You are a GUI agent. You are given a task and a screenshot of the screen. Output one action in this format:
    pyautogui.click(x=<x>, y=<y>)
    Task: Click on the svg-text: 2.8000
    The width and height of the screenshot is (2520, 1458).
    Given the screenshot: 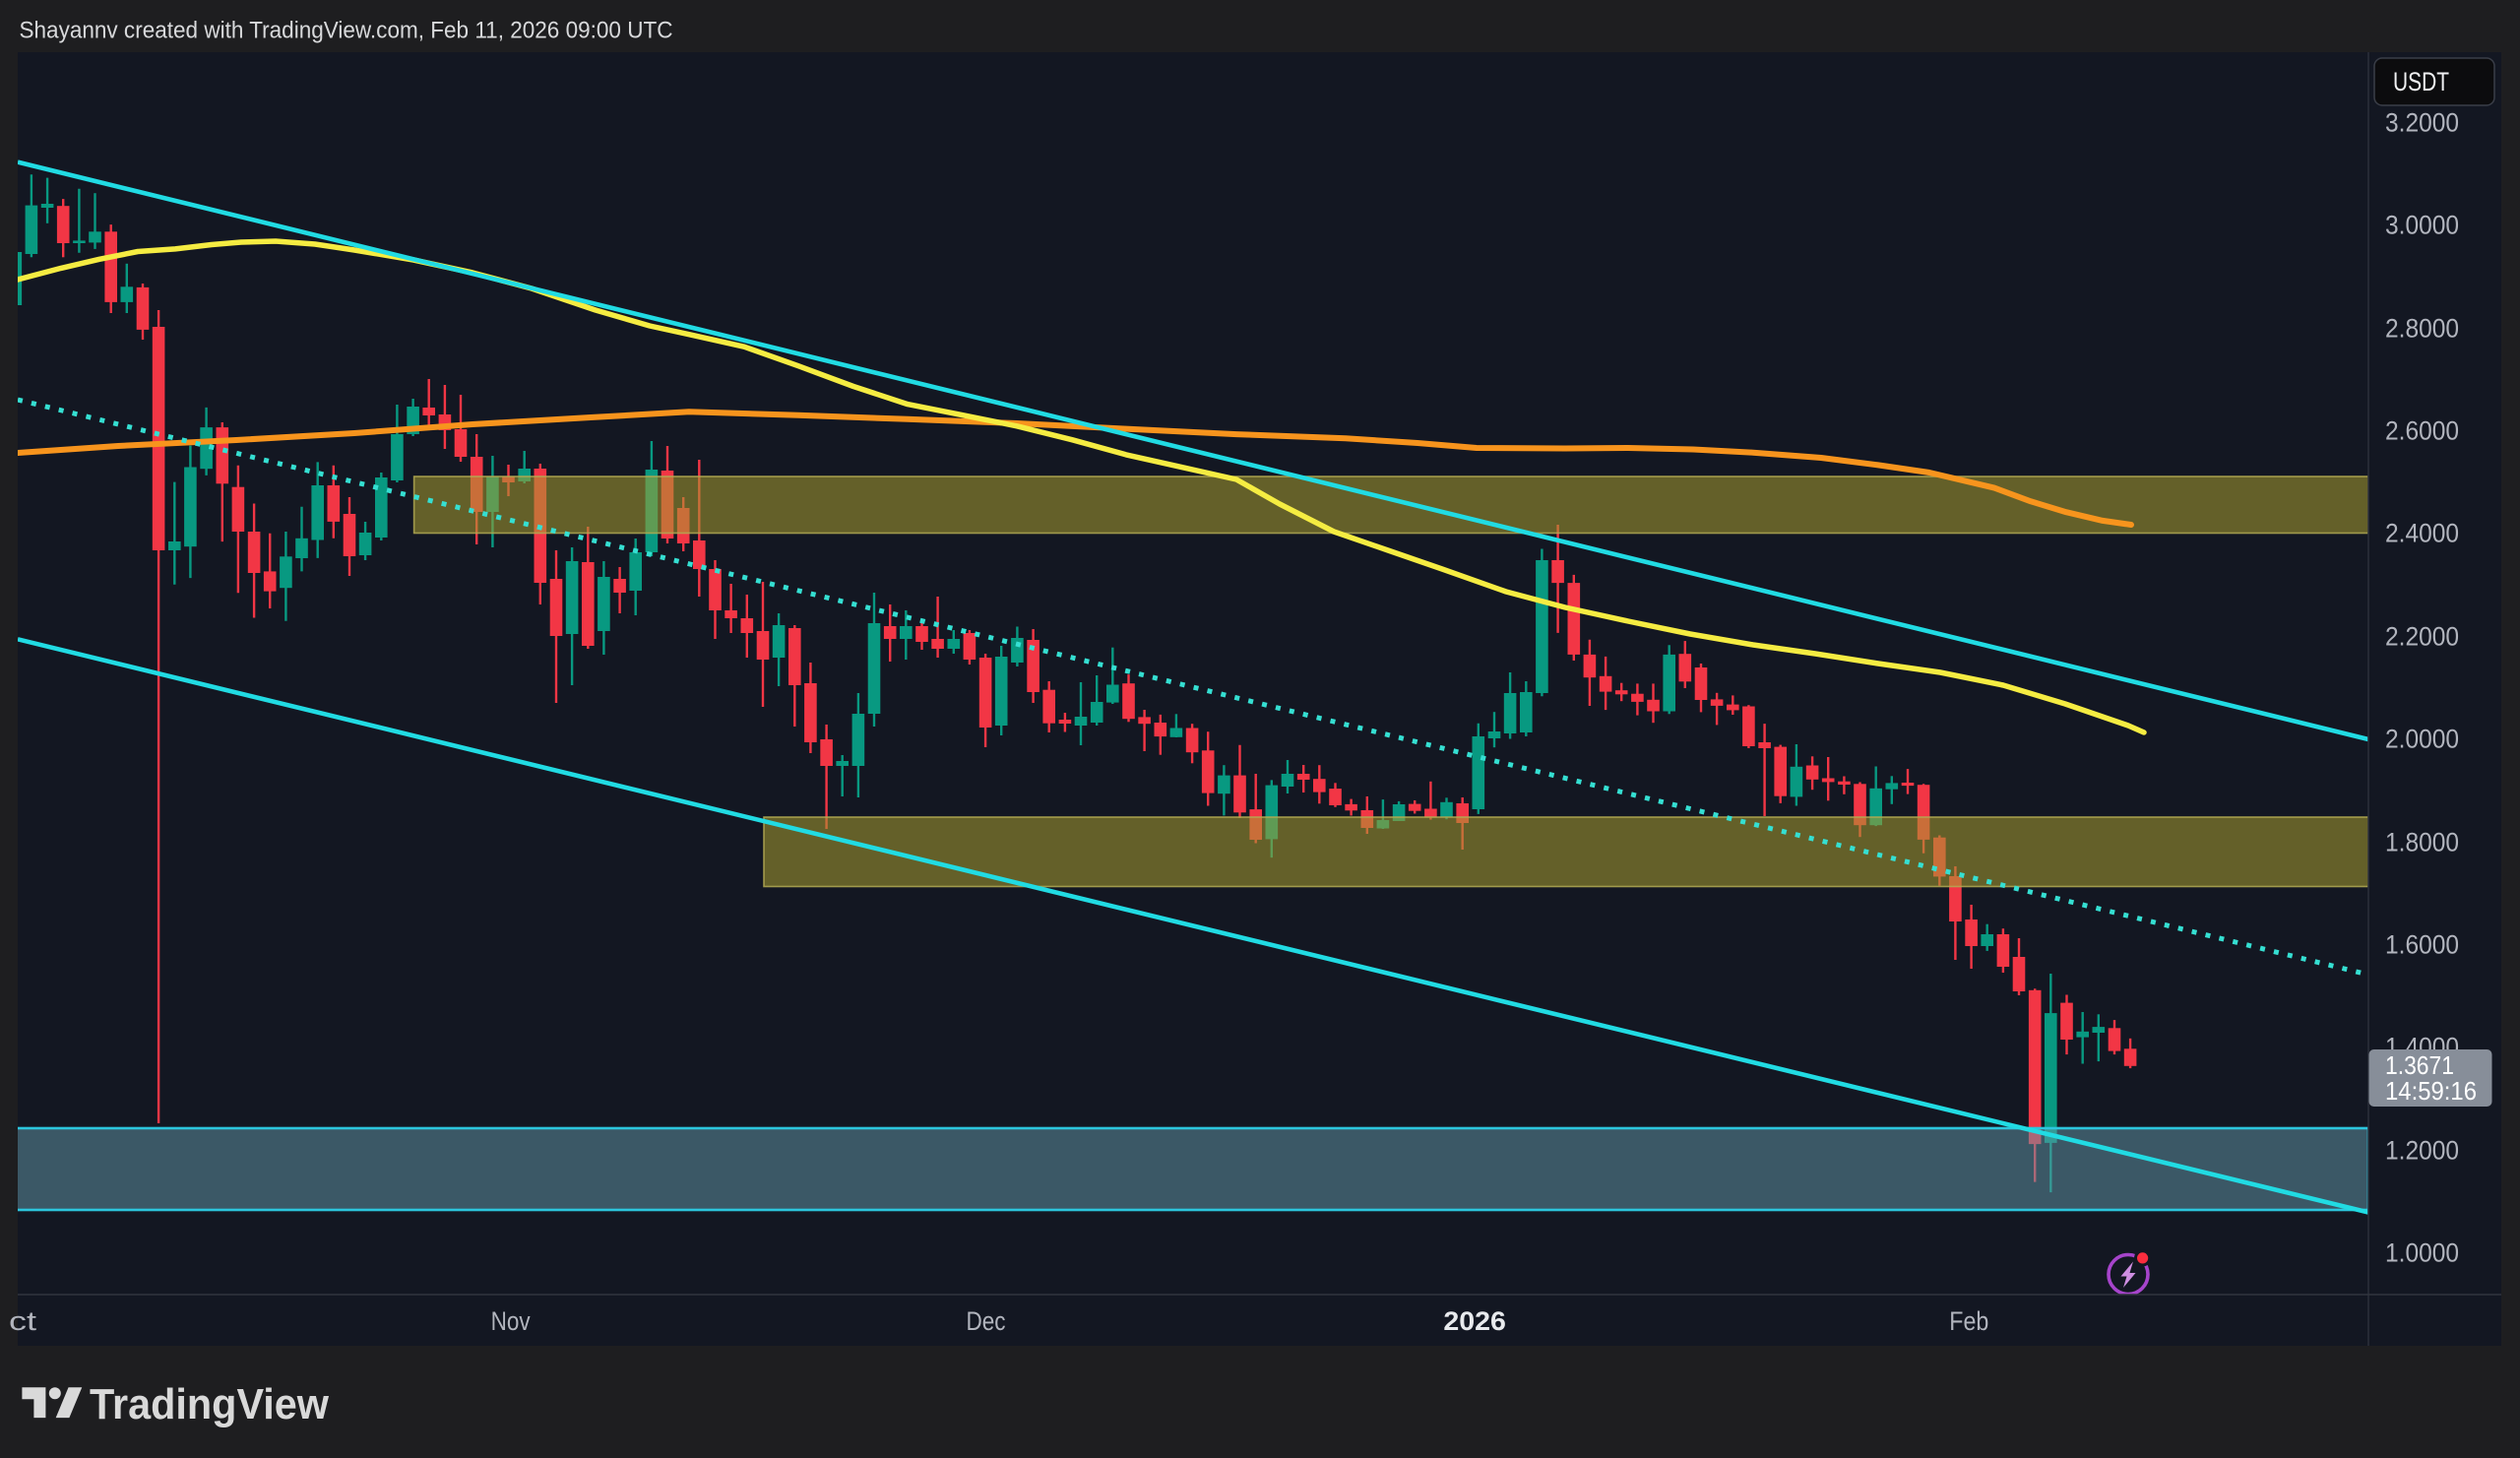 What is the action you would take?
    pyautogui.click(x=2422, y=329)
    